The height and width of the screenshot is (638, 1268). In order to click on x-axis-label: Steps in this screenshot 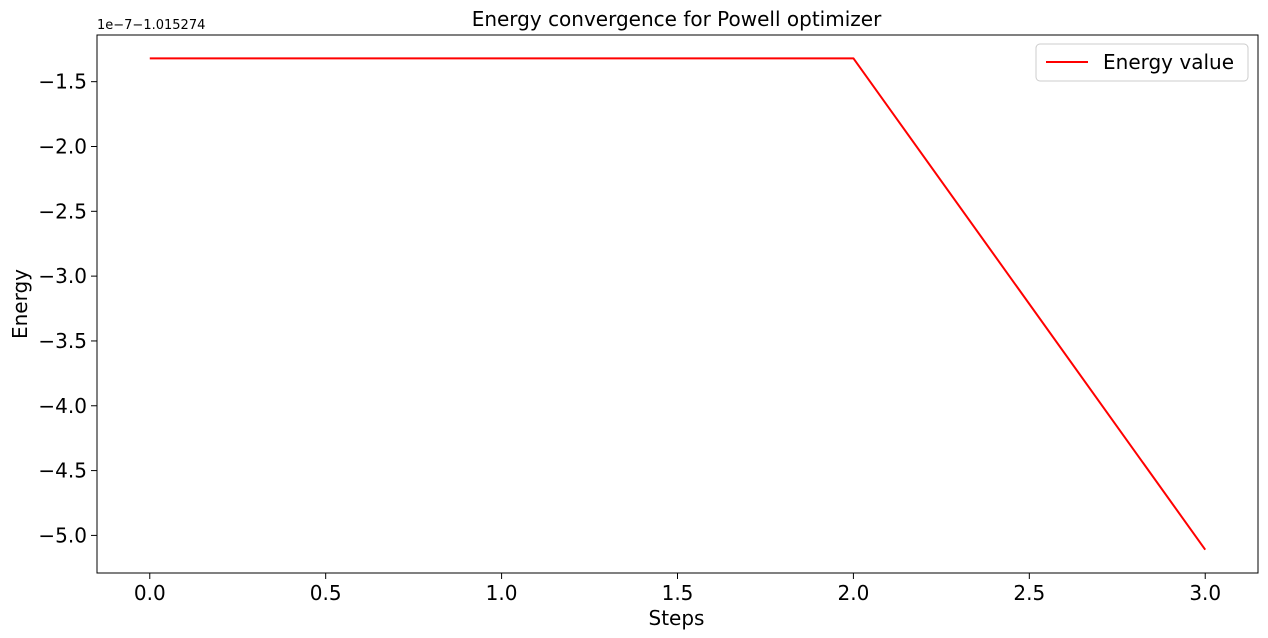, I will do `click(677, 618)`.